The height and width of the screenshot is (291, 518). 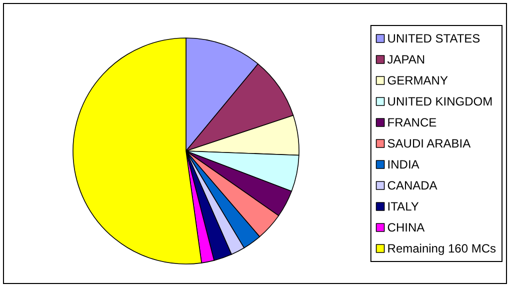 What do you see at coordinates (403, 165) in the screenshot?
I see `legend-label: INDIA` at bounding box center [403, 165].